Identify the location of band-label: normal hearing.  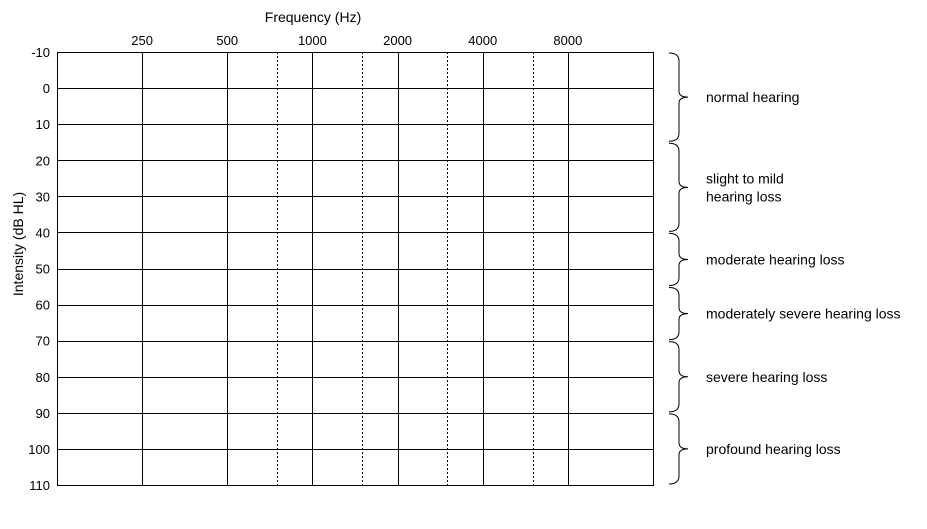
(752, 97).